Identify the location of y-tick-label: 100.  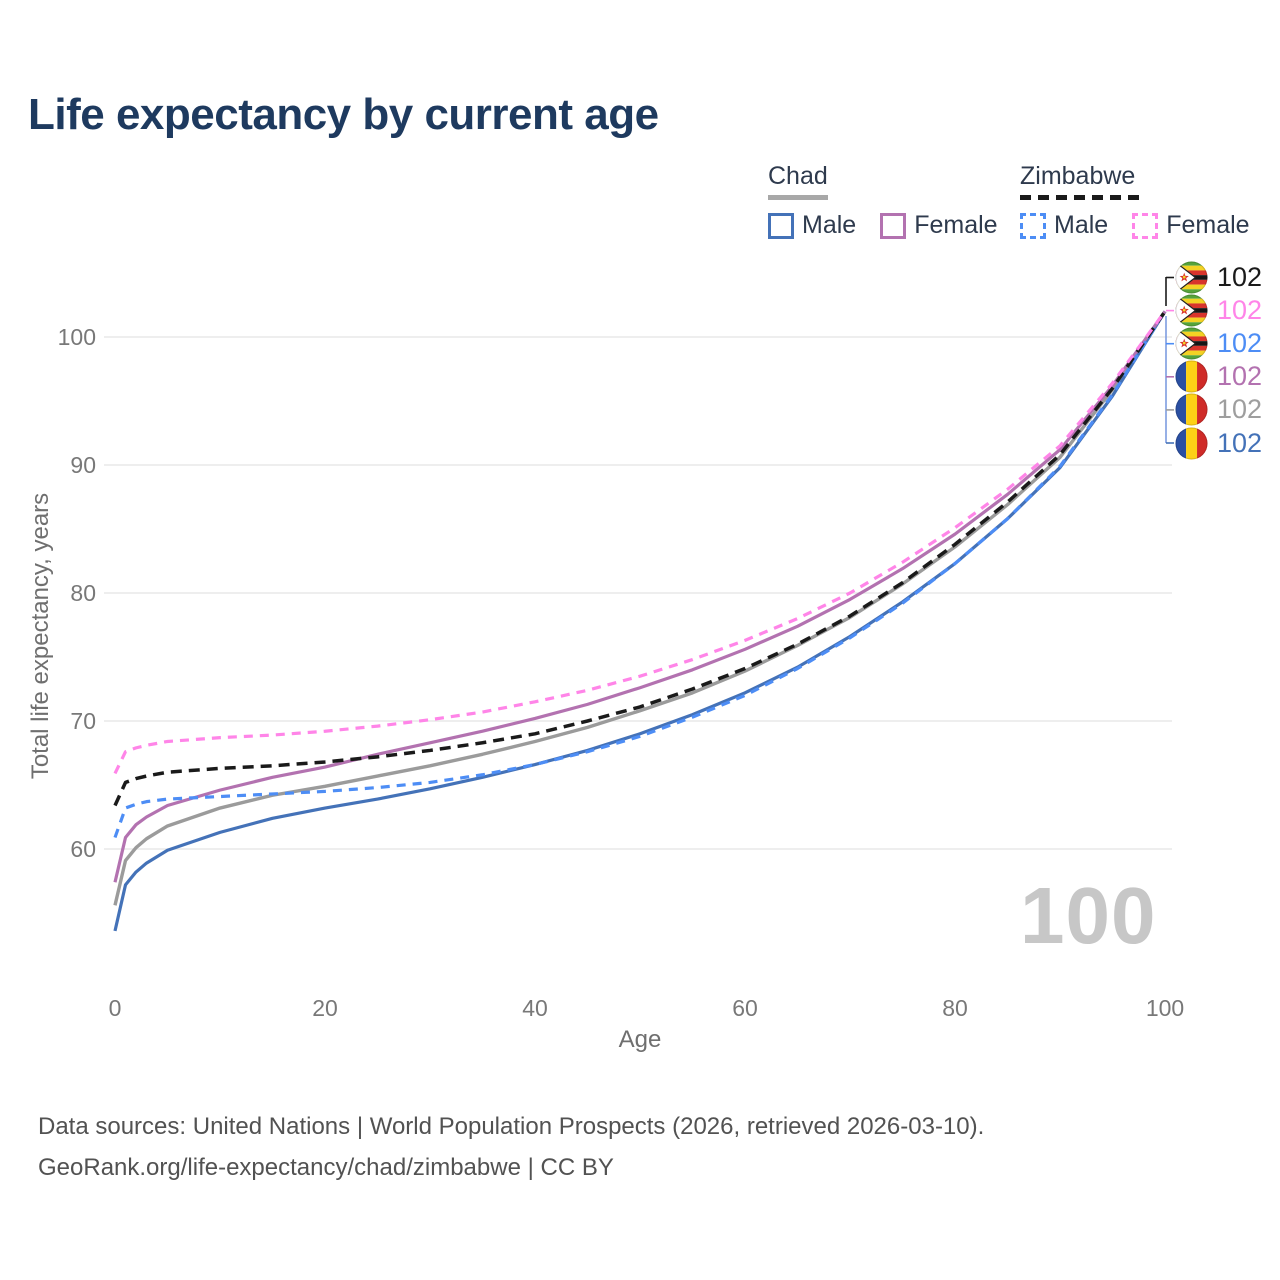
(77, 337).